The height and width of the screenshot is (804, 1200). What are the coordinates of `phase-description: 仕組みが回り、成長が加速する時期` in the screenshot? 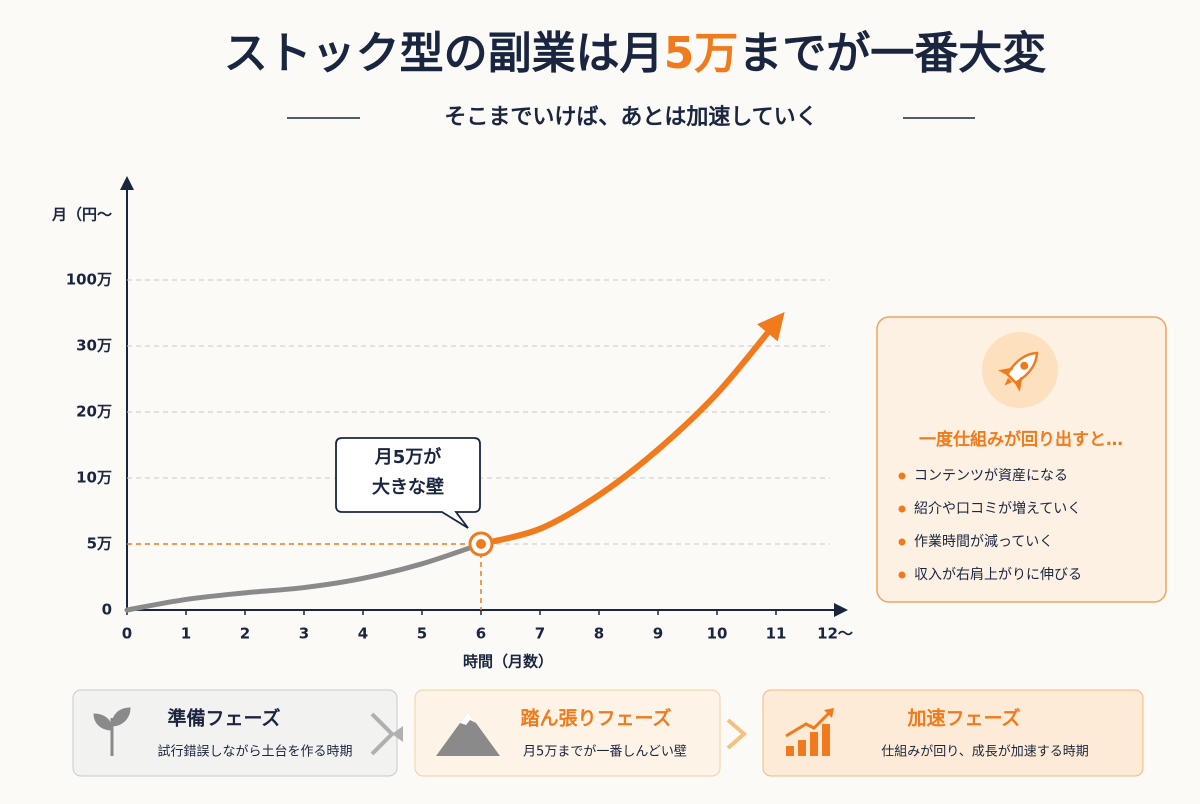 It's located at (984, 752).